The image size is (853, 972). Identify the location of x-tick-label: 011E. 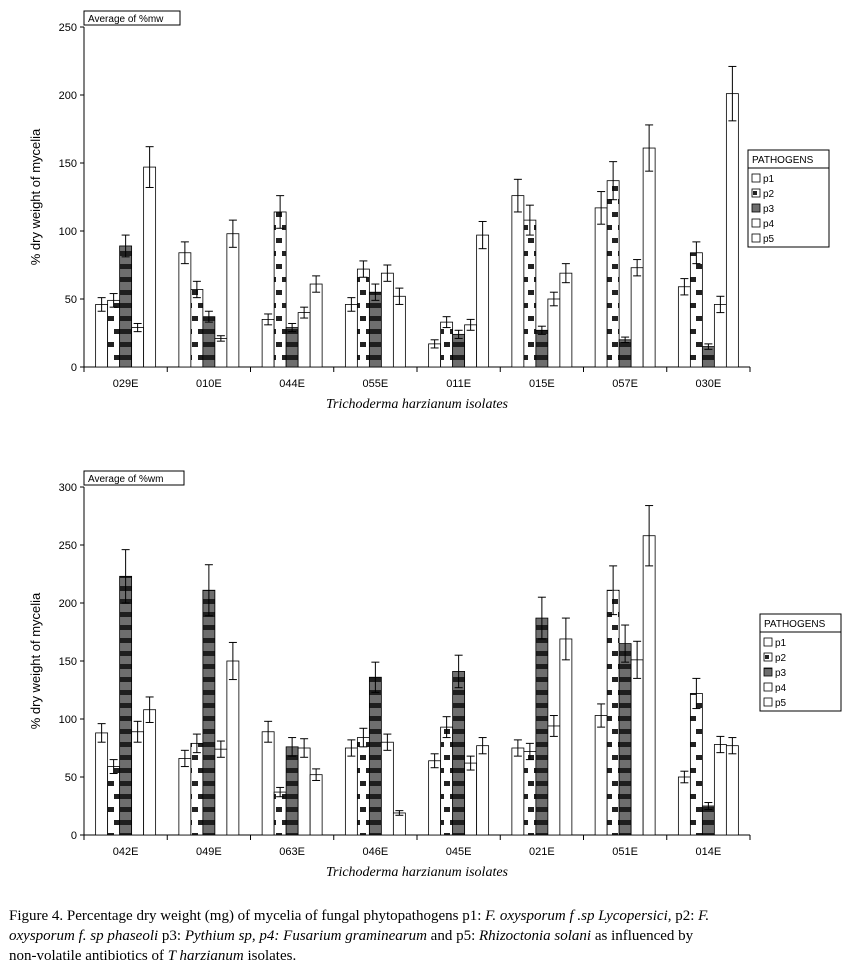
(458, 384).